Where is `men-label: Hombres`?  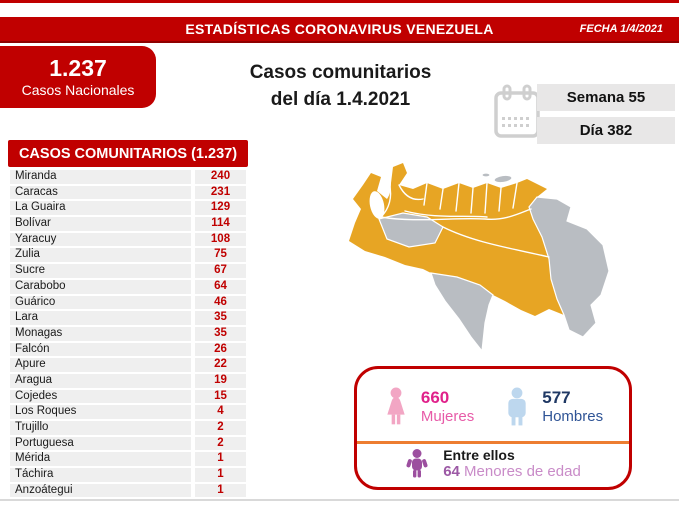
men-label: Hombres is located at coordinates (573, 416).